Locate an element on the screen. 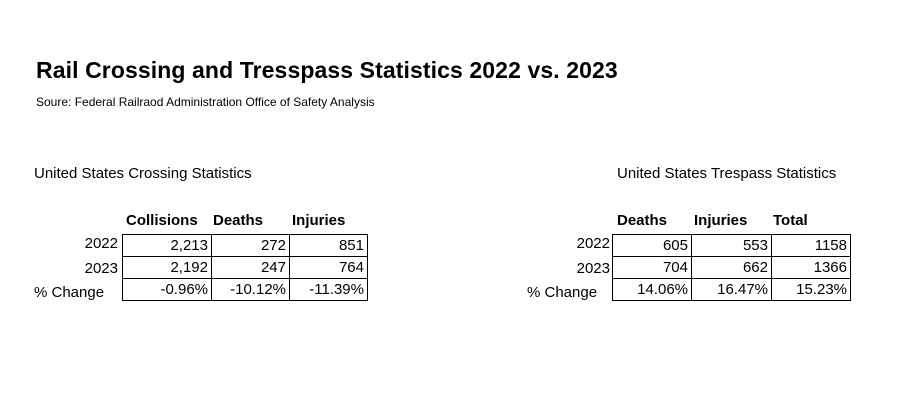 This screenshot has height=414, width=907. crossing-cell-change-collisions: -0.96% is located at coordinates (167, 289).